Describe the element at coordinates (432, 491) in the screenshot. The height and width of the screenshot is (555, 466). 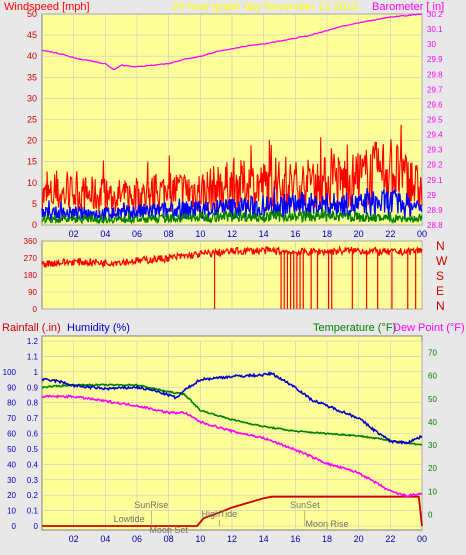
I see `temperature-tick-label: 10` at that location.